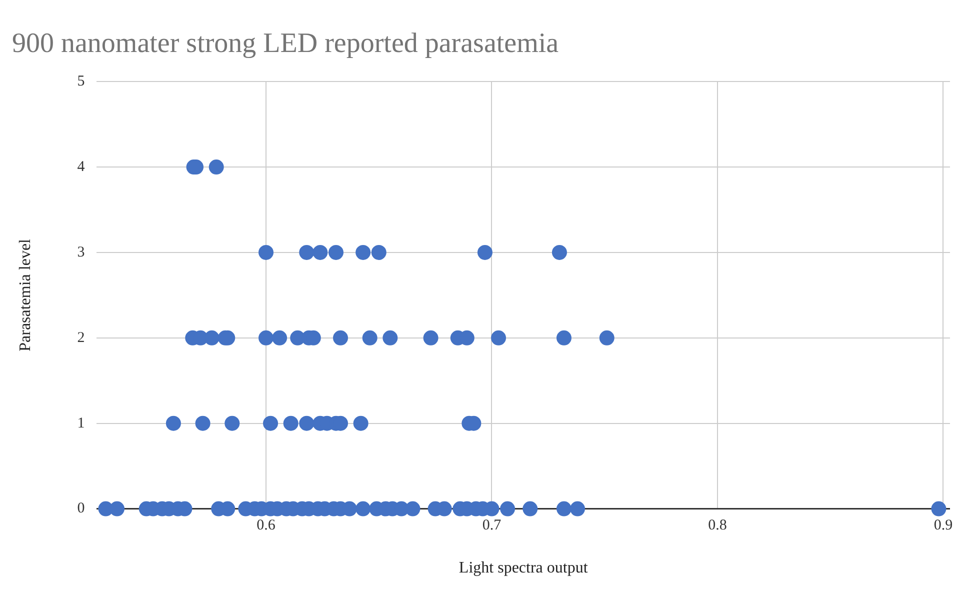 The width and height of the screenshot is (977, 595). What do you see at coordinates (943, 526) in the screenshot?
I see `x-tick-label: 0.9` at bounding box center [943, 526].